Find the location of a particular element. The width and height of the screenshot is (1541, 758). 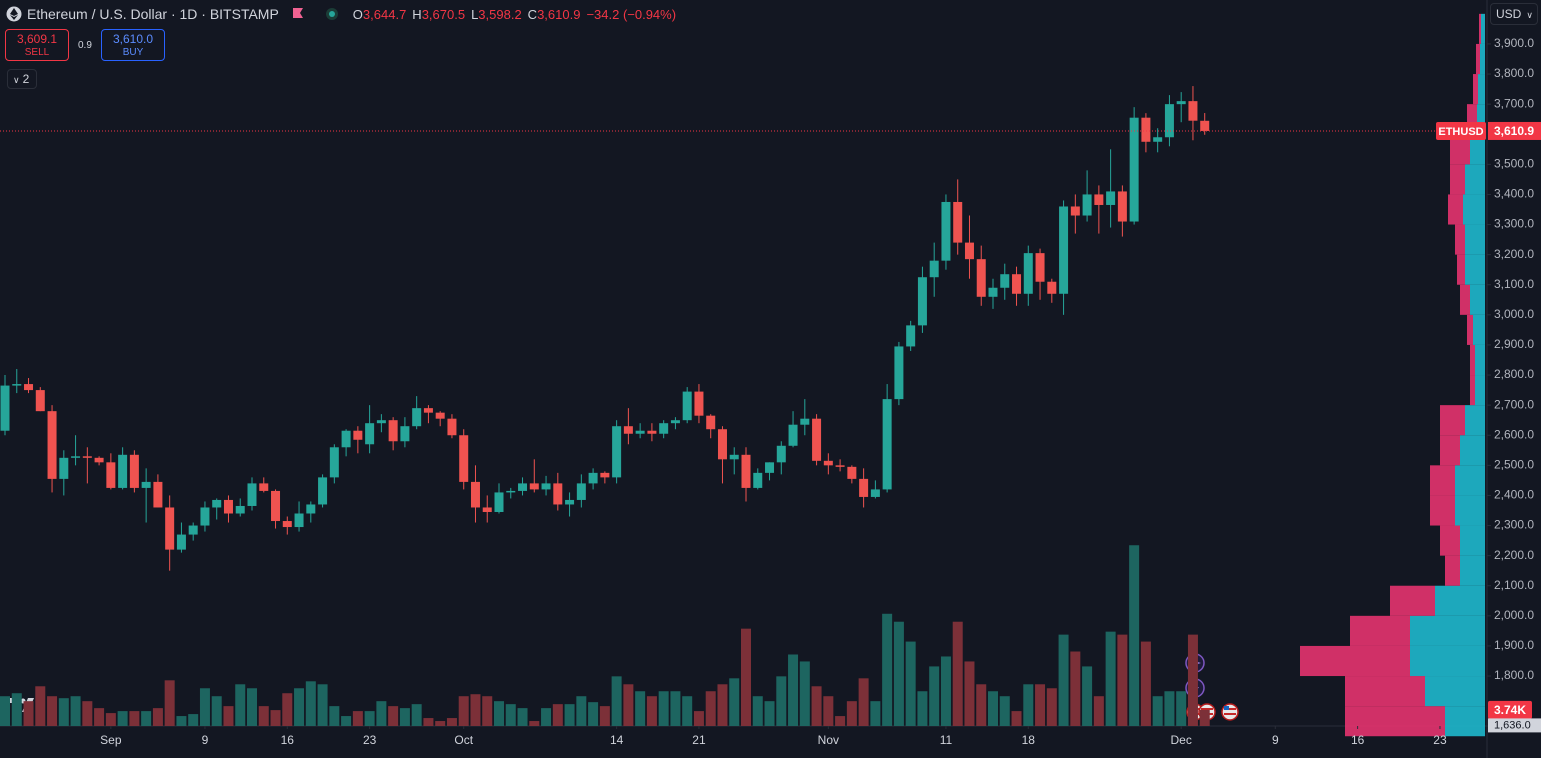

bottom-marker-label: 1,636.0 is located at coordinates (1512, 725).